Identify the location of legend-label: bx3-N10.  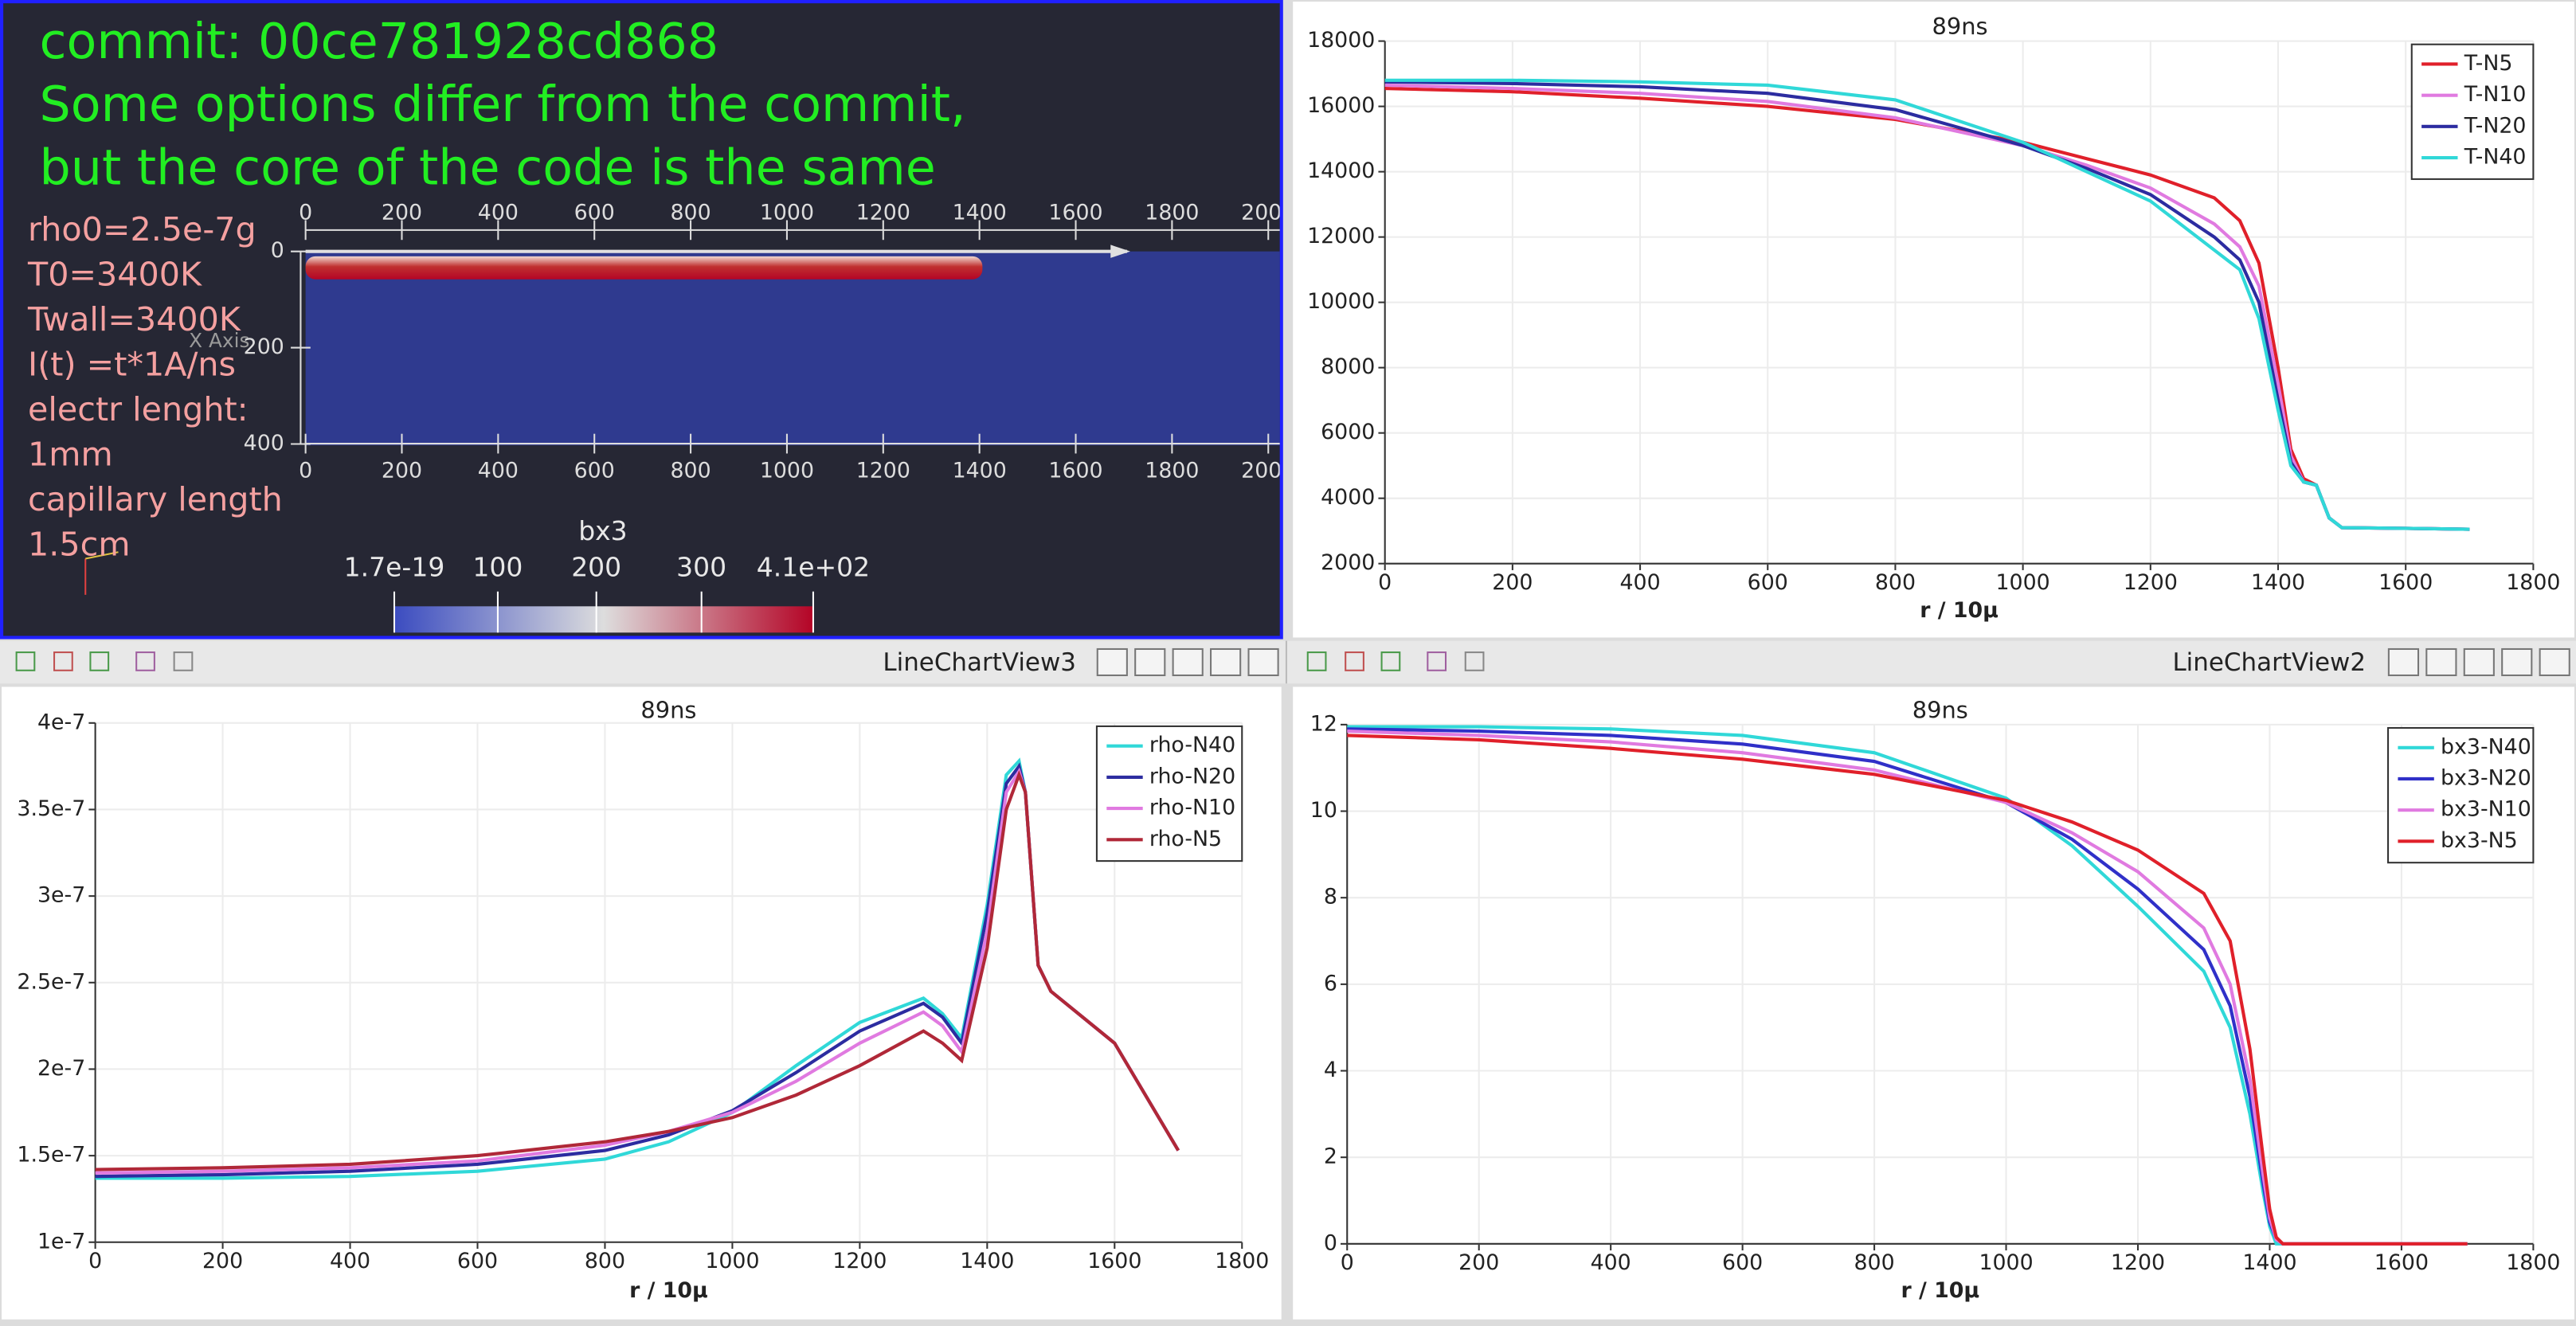
(2486, 809).